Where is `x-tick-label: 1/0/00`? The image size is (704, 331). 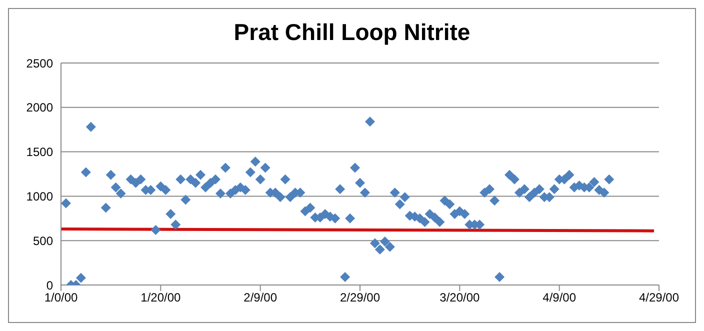
x-tick-label: 1/0/00 is located at coordinates (61, 297).